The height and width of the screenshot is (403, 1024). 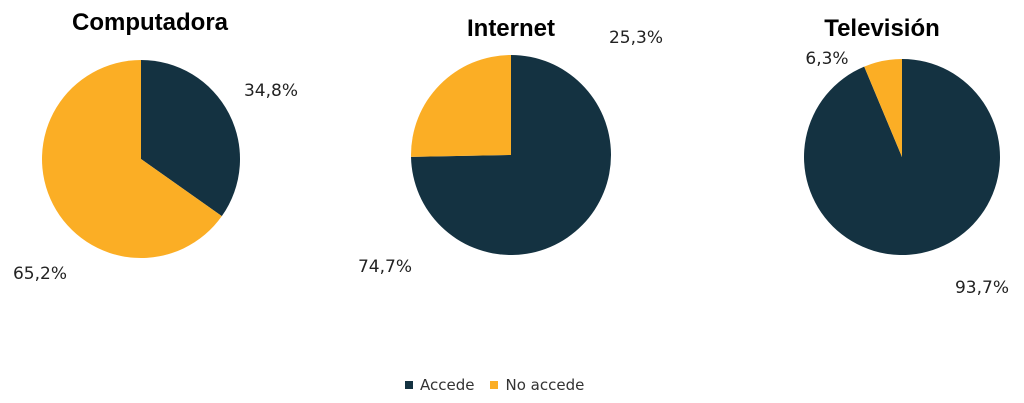 I want to click on data-label-accede: 34,8%, so click(x=271, y=91).